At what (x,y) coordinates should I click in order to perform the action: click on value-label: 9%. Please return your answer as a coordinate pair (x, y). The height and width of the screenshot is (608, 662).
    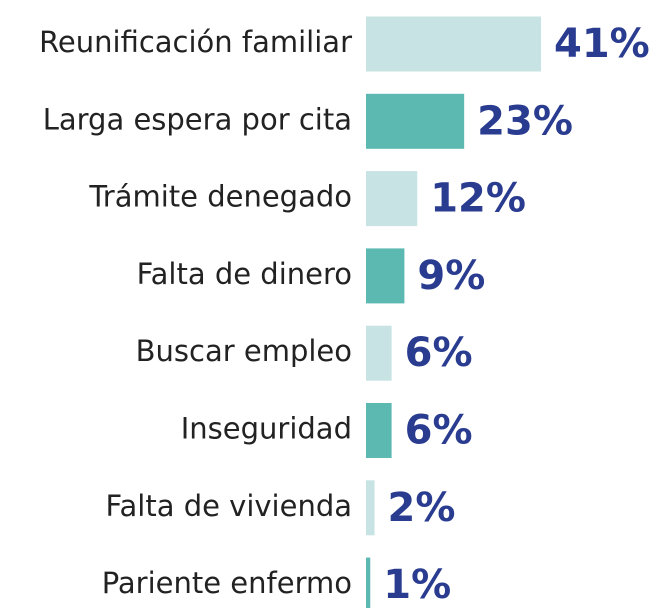
    Looking at the image, I should click on (451, 276).